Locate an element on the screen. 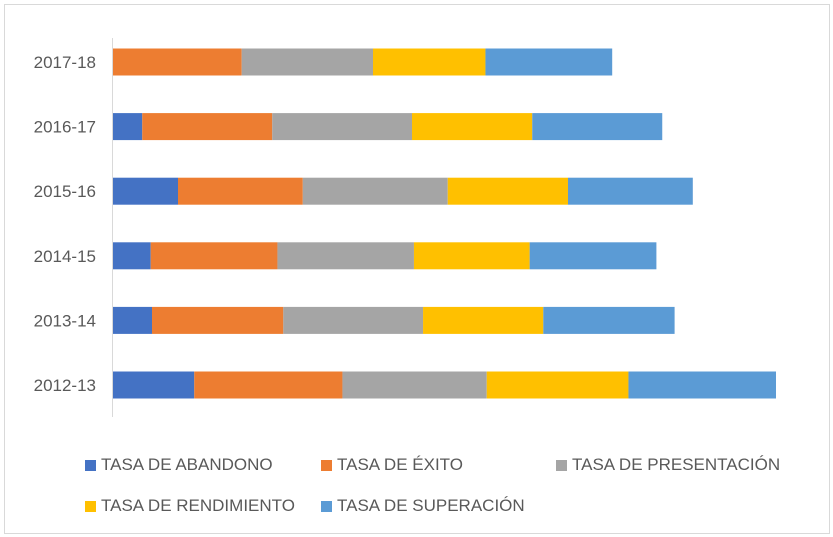 The image size is (833, 537). y-tick-label: 2013-14 is located at coordinates (65, 320).